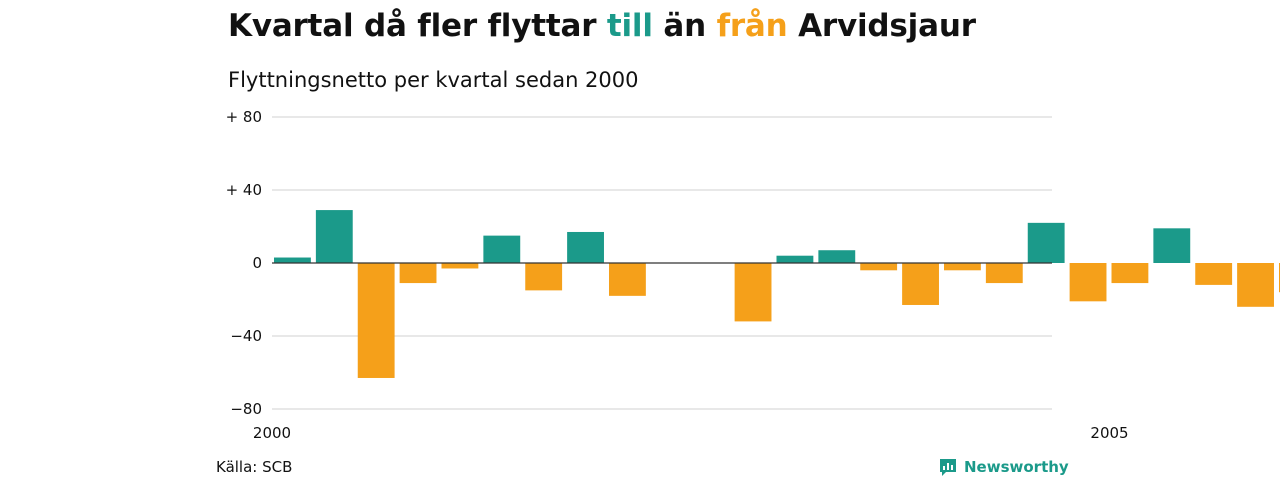  I want to click on y-tick-label: + 80, so click(244, 117).